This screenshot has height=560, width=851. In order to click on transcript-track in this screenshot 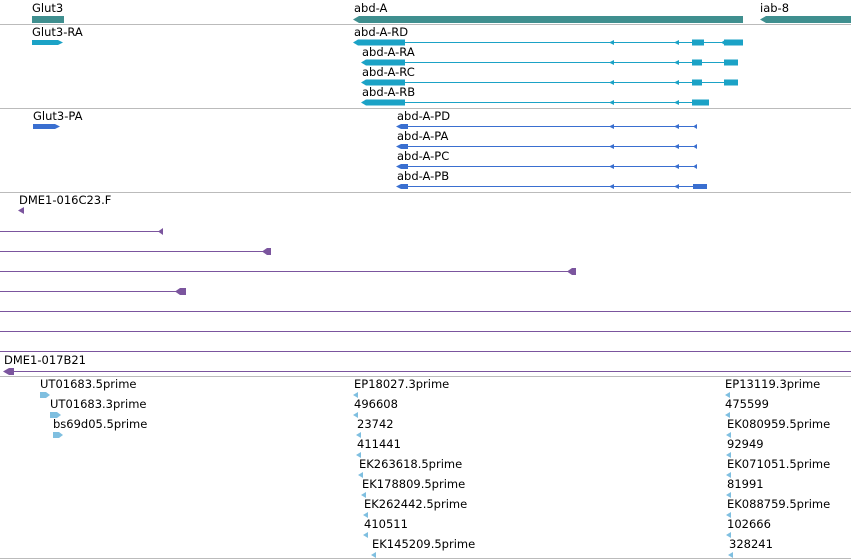, I will do `click(387, 72)`.